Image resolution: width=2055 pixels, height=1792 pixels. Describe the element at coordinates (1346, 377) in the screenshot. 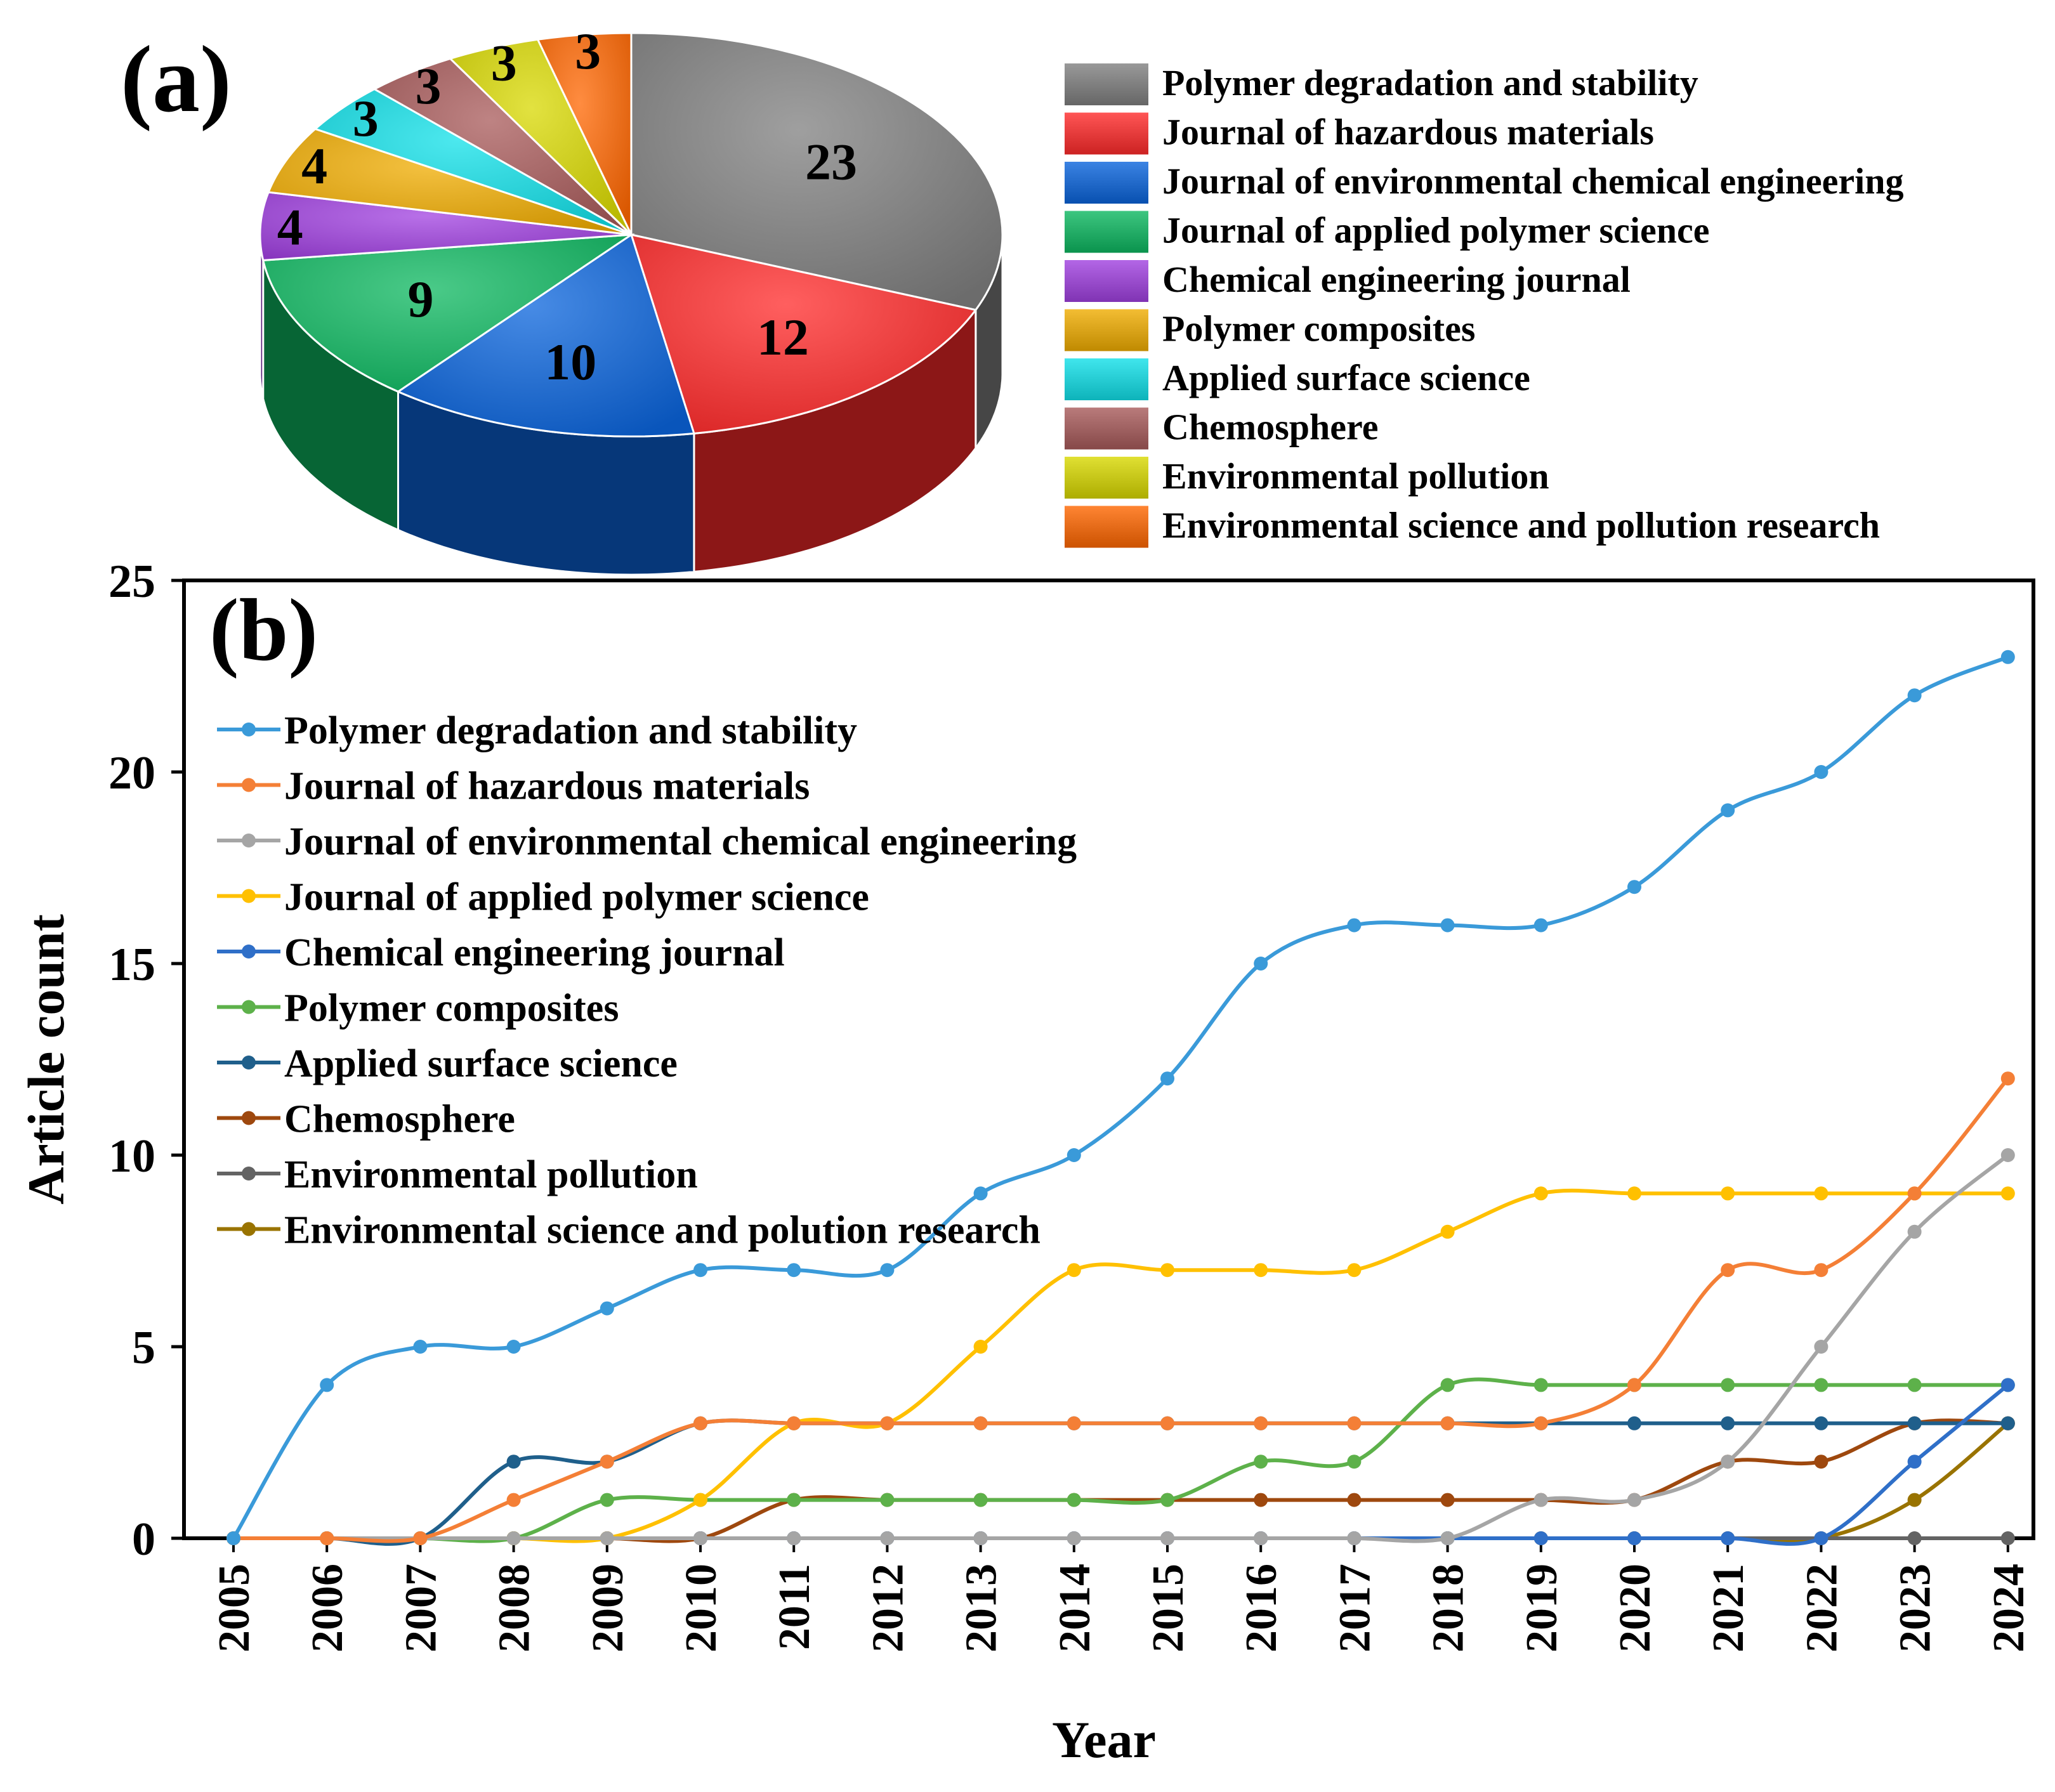

I see `pie-legend-label-7: Applied surface science` at that location.